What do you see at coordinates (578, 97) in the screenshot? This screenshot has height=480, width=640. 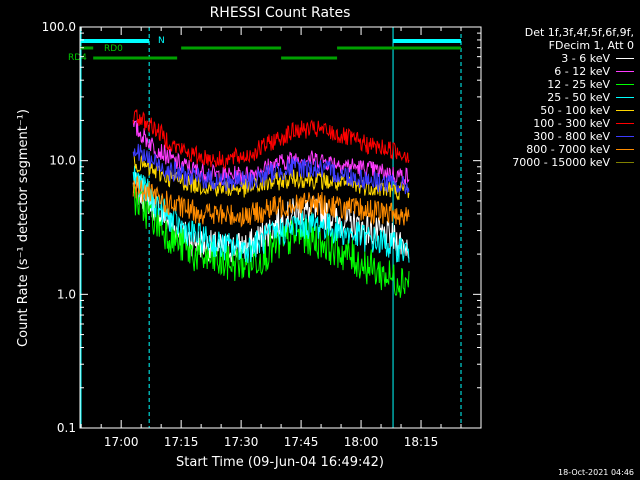 I see `legend-label: 25 - 50 keV` at bounding box center [578, 97].